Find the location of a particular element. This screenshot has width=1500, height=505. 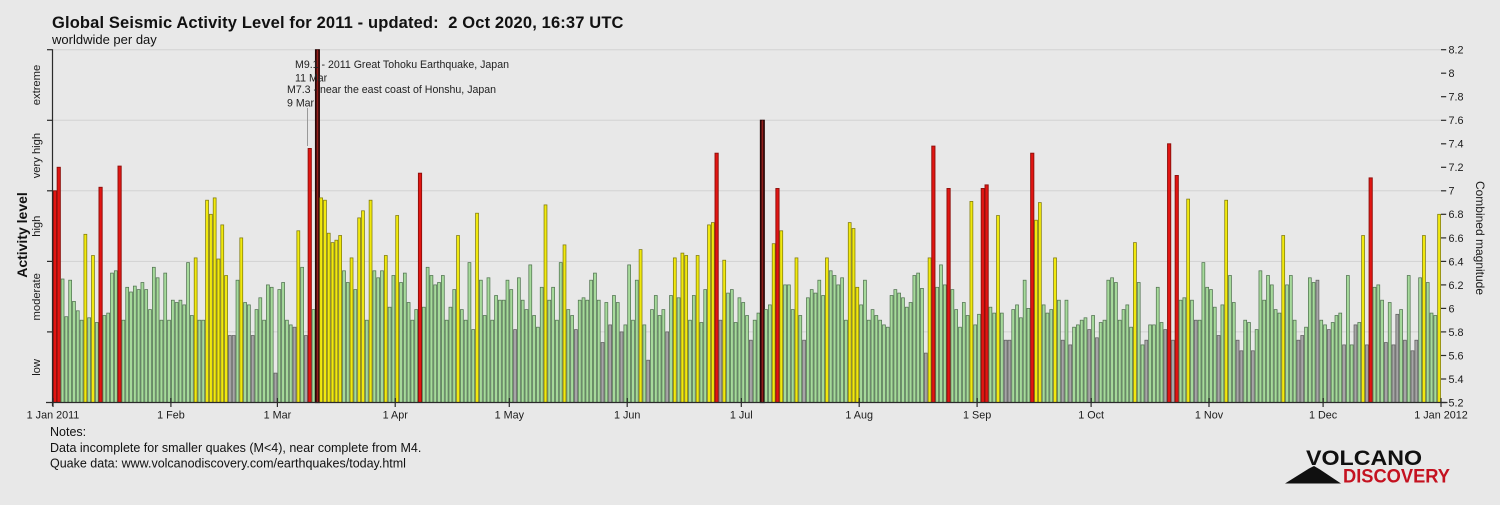

svg-text: 7.4 is located at coordinates (1456, 145).